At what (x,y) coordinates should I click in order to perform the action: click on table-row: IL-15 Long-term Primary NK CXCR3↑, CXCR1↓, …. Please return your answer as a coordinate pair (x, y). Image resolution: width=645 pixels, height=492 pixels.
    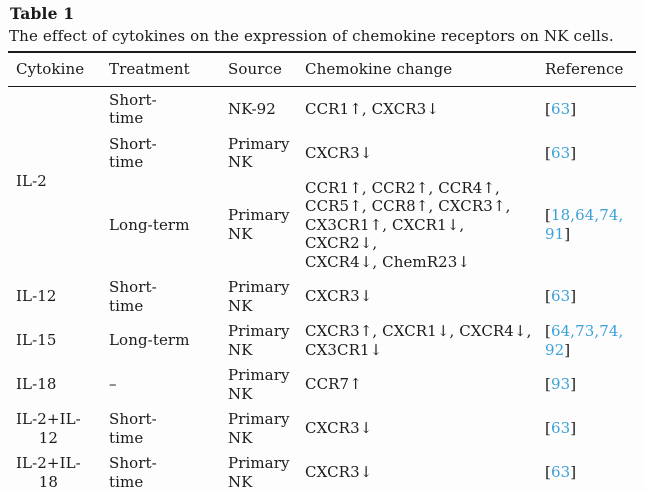
    Looking at the image, I should click on (322, 341).